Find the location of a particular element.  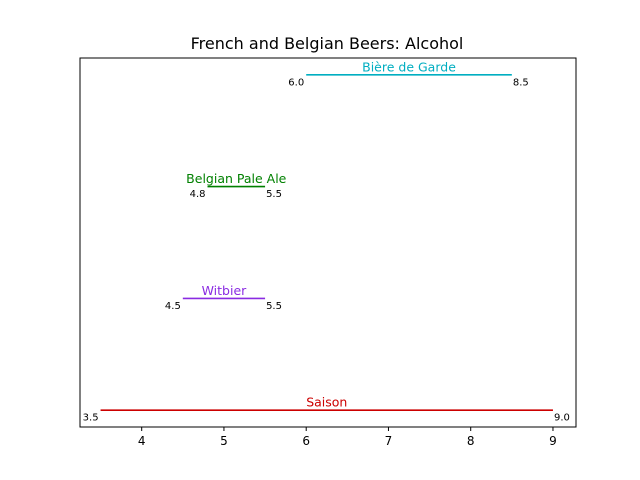

x-axis: 4 5 6 7 8 9 is located at coordinates (347, 437).